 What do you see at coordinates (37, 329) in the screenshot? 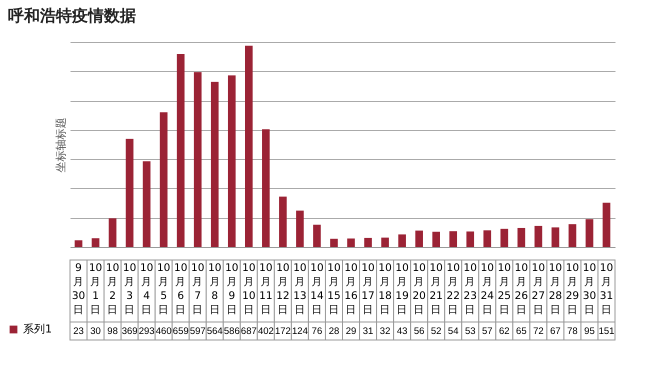
I see `legend-label: 系列1` at bounding box center [37, 329].